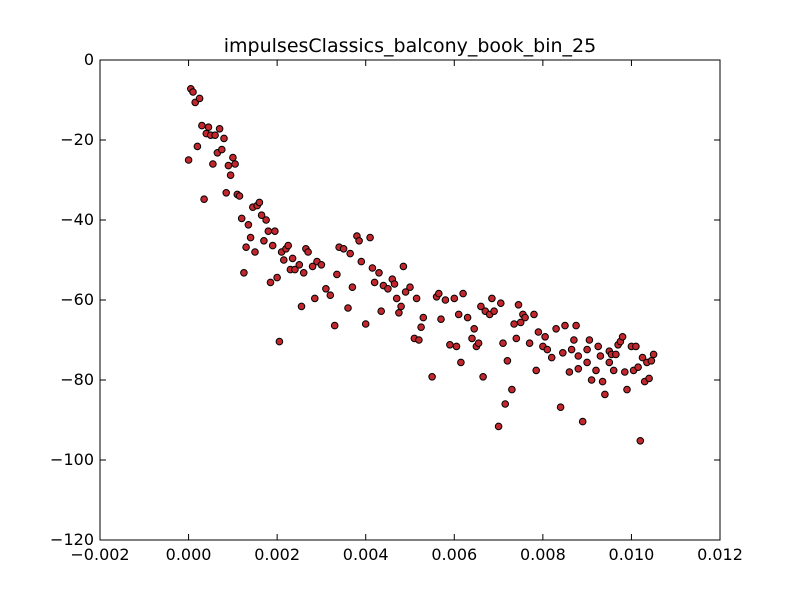 The height and width of the screenshot is (600, 800). What do you see at coordinates (77, 379) in the screenshot?
I see `y-tick-label: −80` at bounding box center [77, 379].